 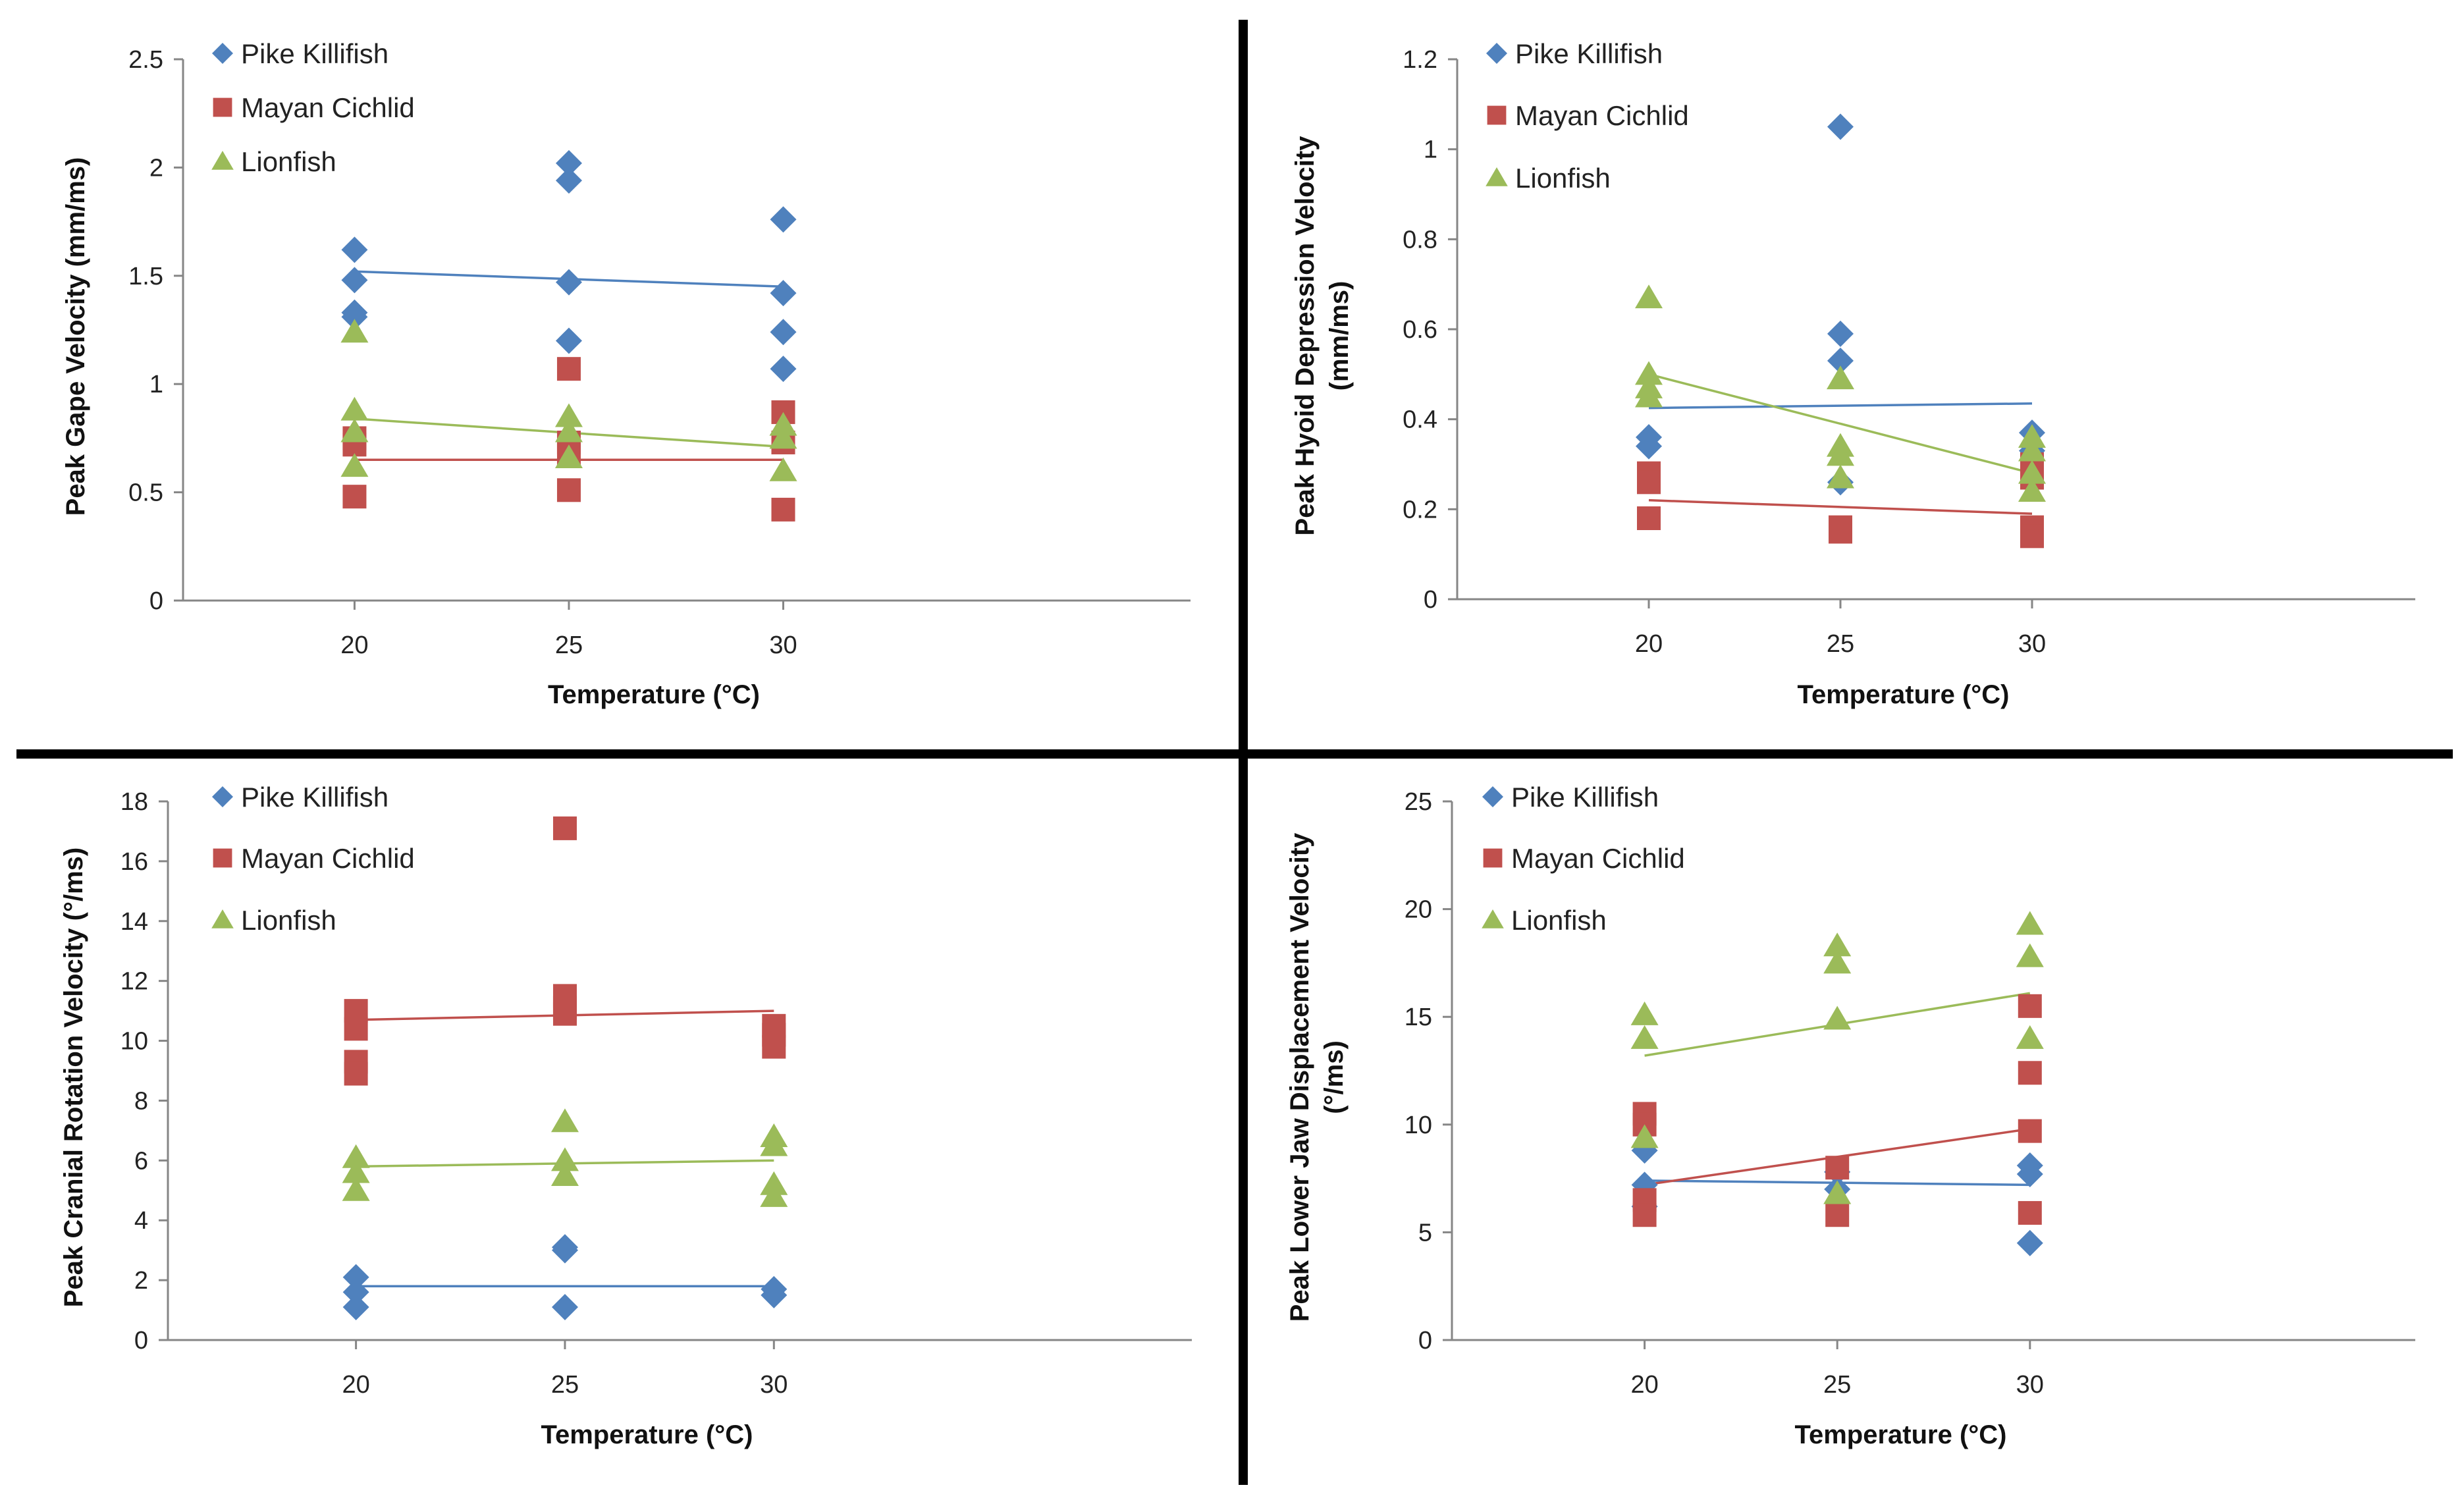 I want to click on y-axis-title-line: Peak Hyoid Depression Velocity, so click(x=1305, y=336).